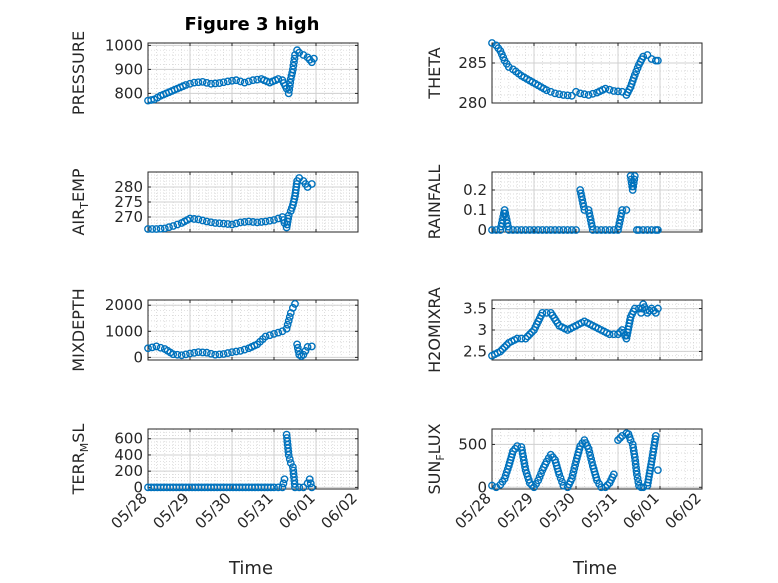  Describe the element at coordinates (138, 487) in the screenshot. I see `y-tick-label: 0` at that location.